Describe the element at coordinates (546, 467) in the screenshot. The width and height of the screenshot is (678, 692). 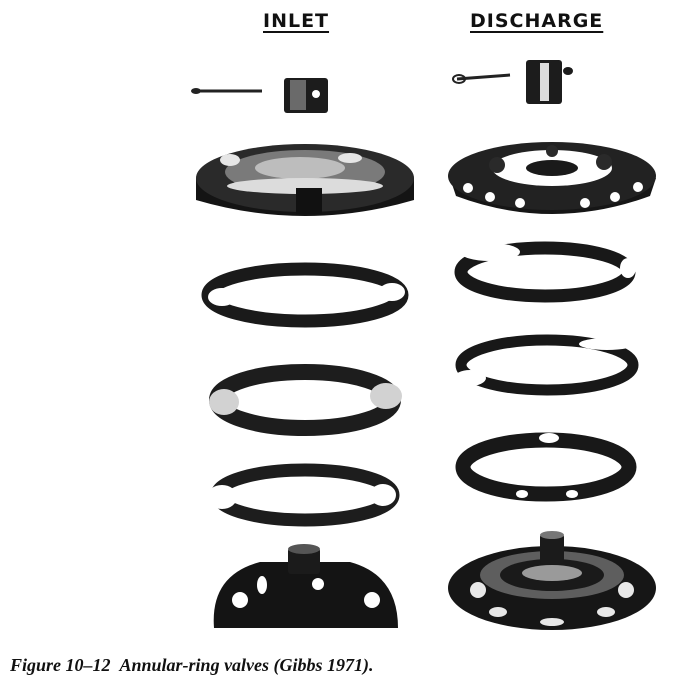
I see `discharge-guard-ring` at that location.